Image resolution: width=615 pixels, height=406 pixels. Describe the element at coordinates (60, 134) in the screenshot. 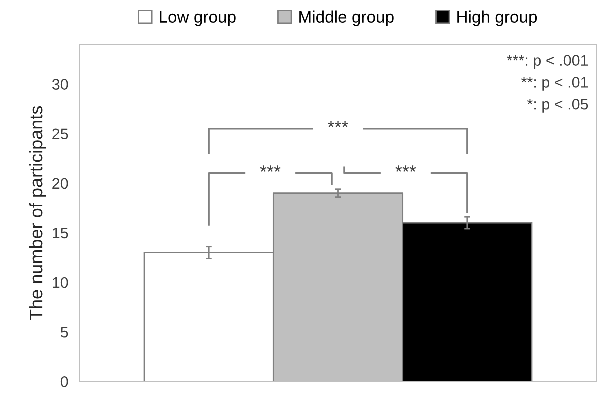

I see `y-tick-label: 25` at that location.